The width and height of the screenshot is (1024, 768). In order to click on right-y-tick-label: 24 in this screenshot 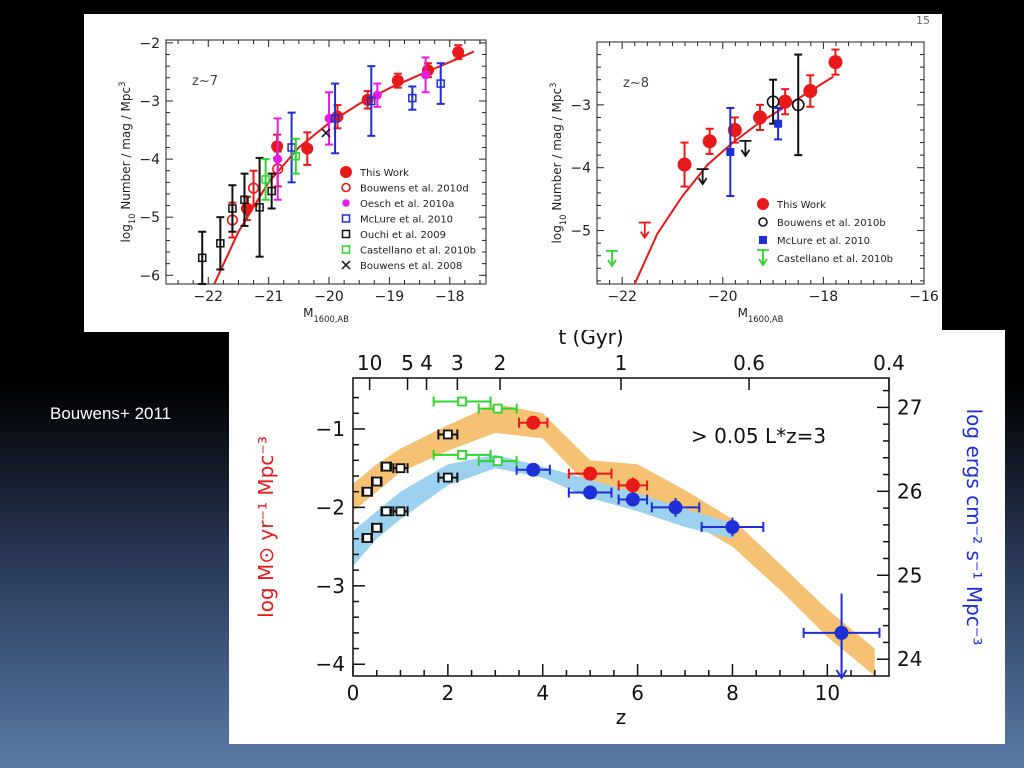, I will do `click(909, 659)`.